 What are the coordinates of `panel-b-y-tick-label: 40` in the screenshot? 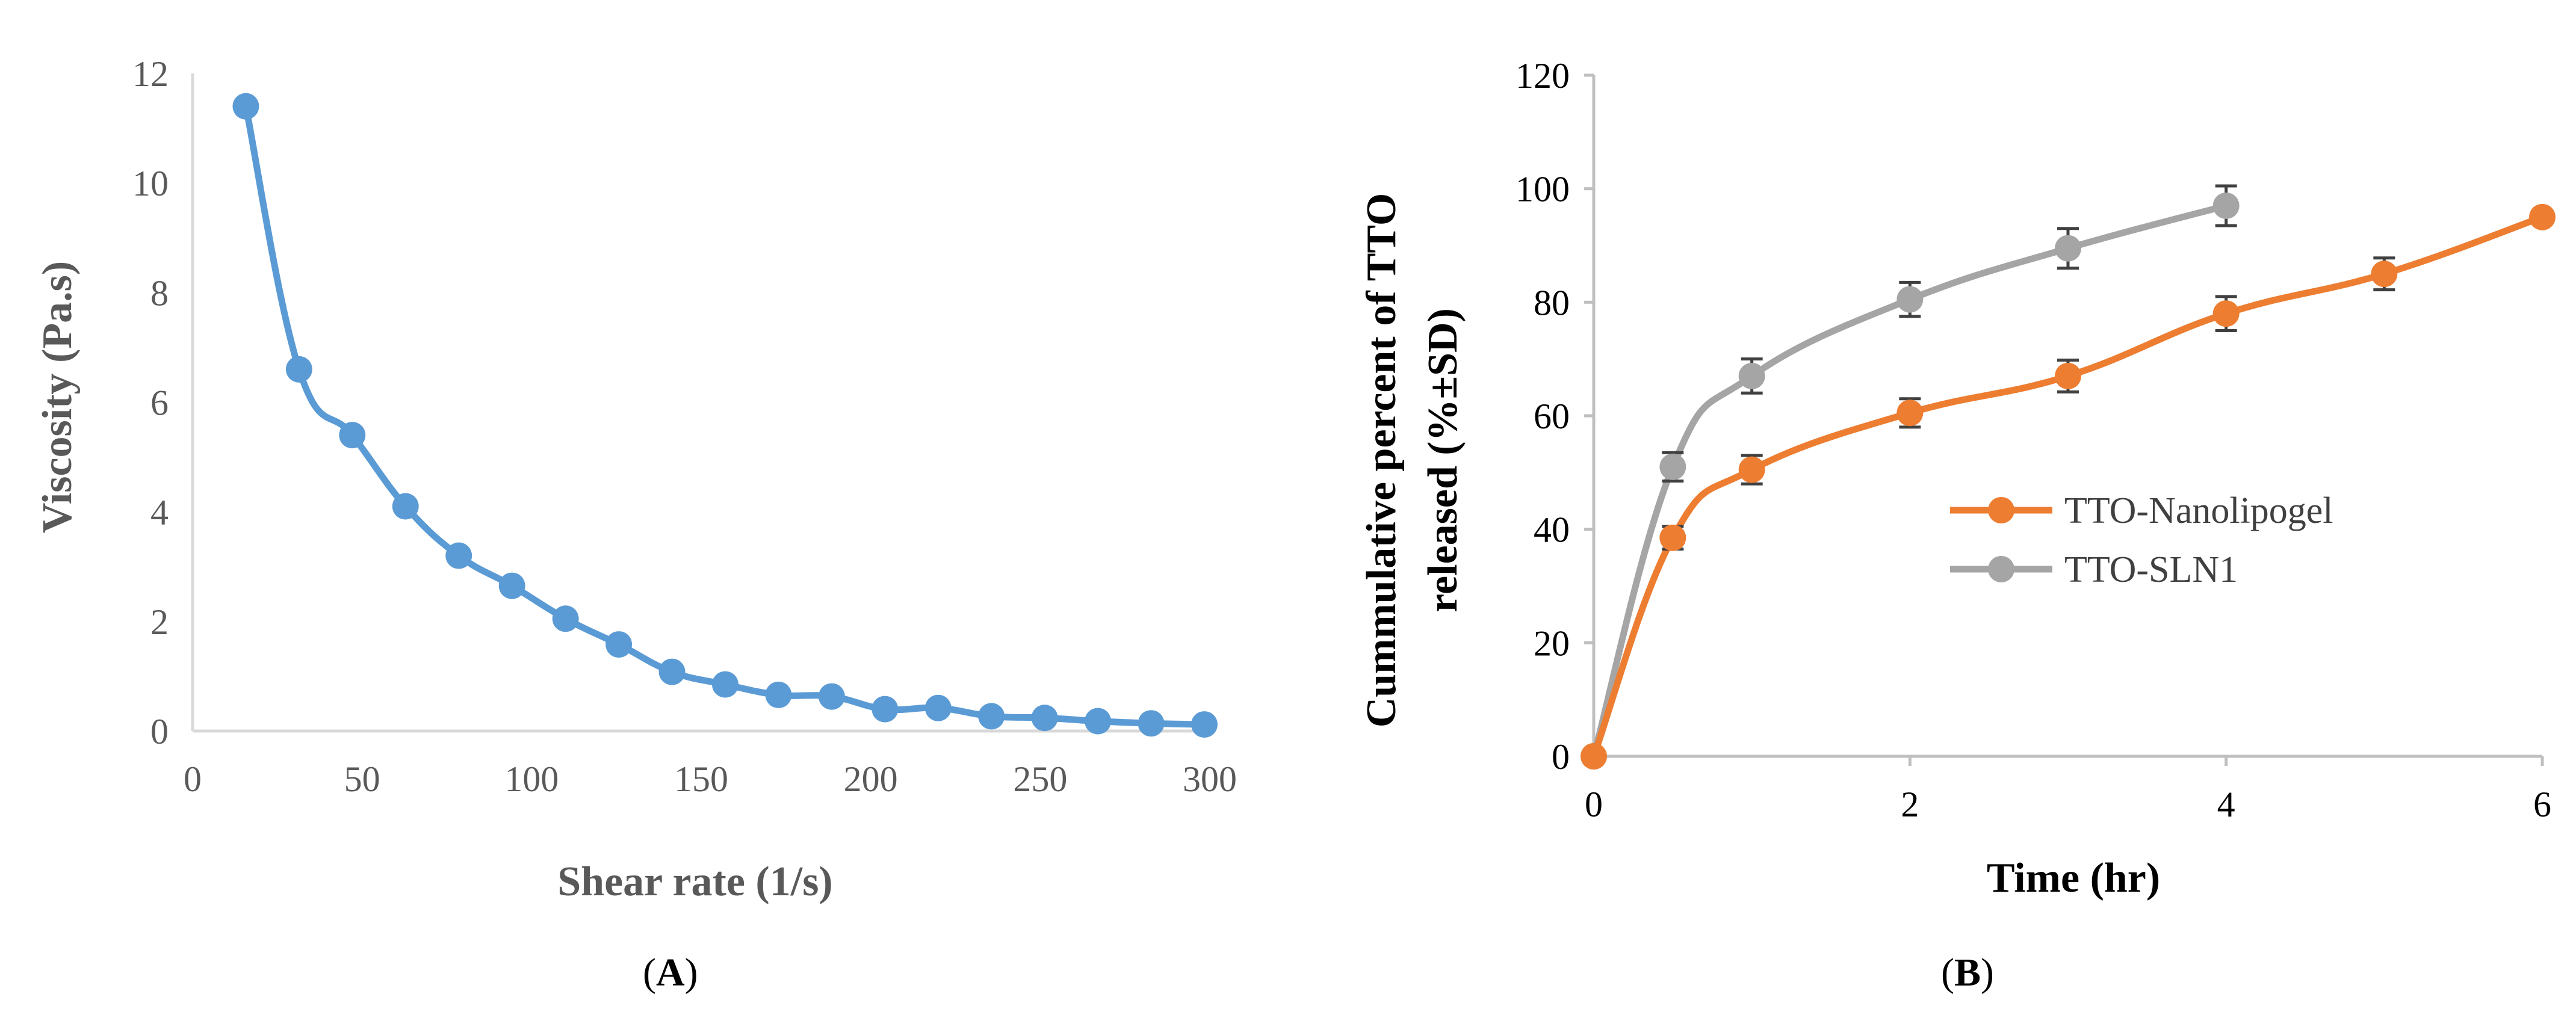 It's located at (1552, 530).